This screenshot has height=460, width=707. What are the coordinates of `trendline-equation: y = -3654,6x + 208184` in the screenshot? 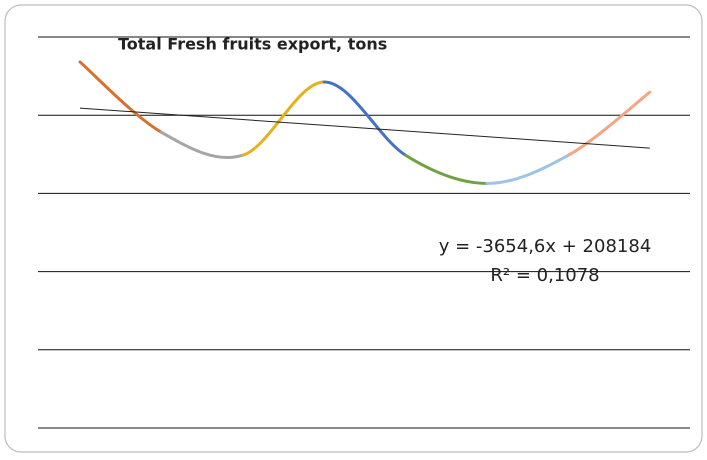 It's located at (545, 246).